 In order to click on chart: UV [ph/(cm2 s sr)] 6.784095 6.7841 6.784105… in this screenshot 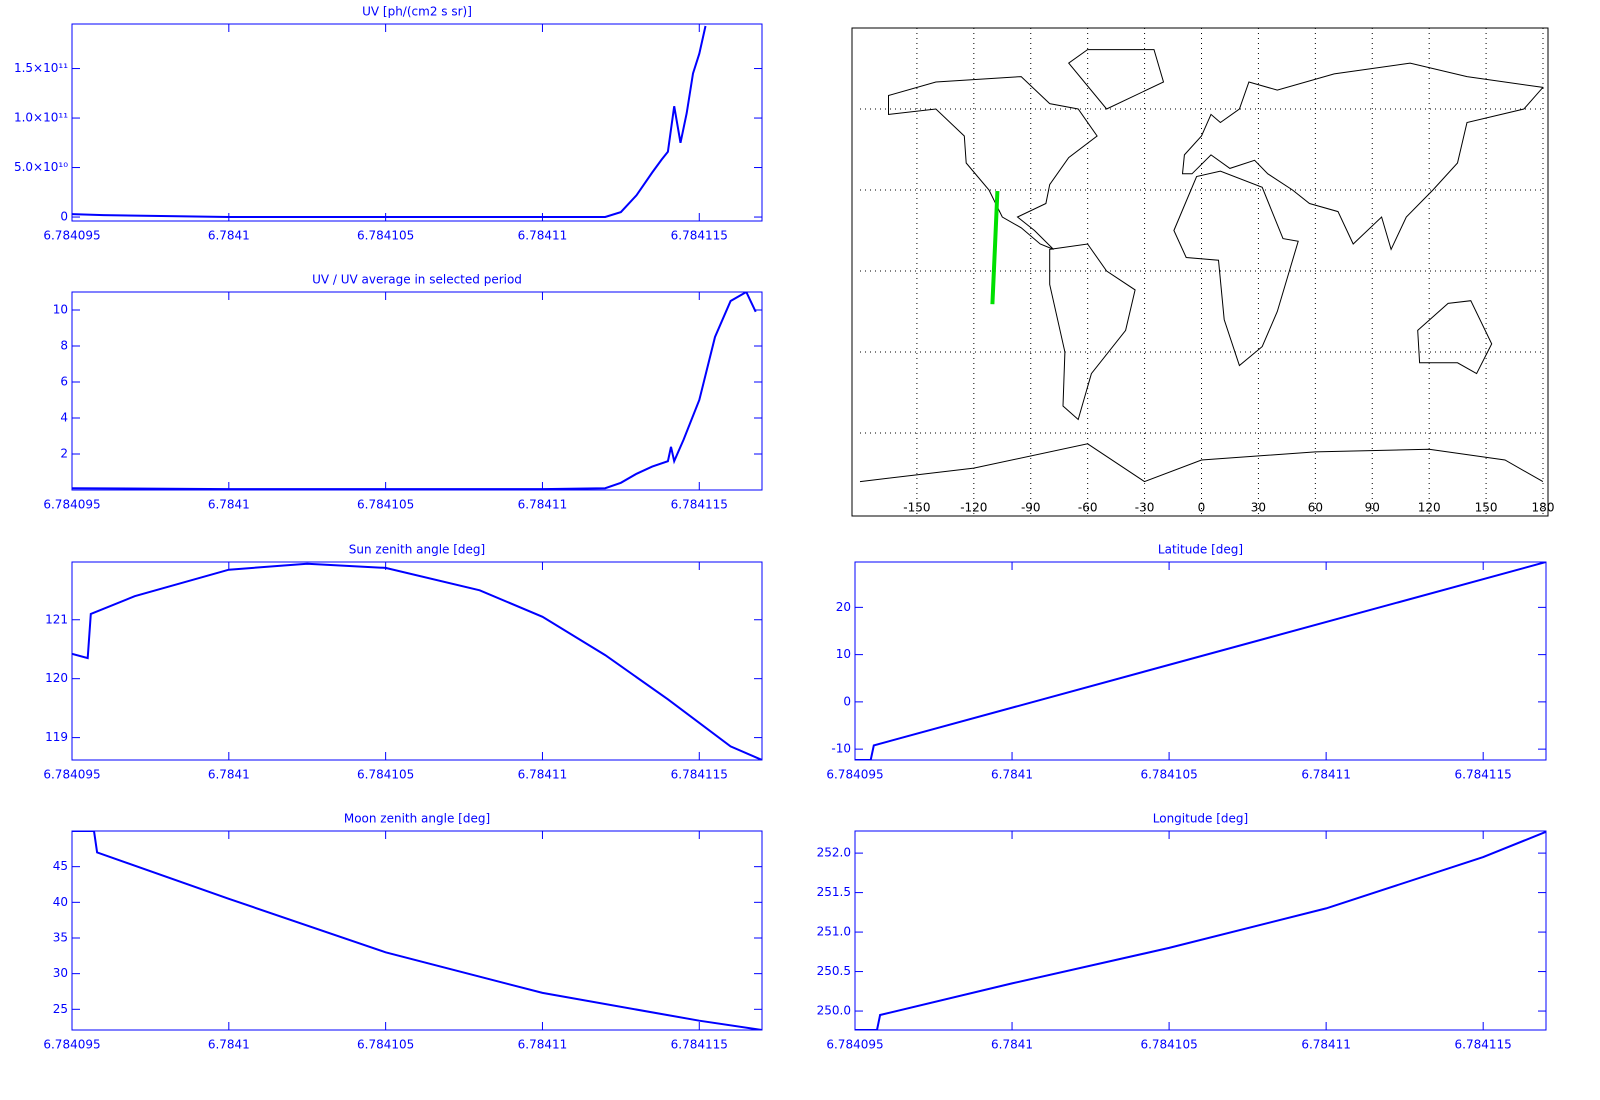, I will do `click(388, 124)`.